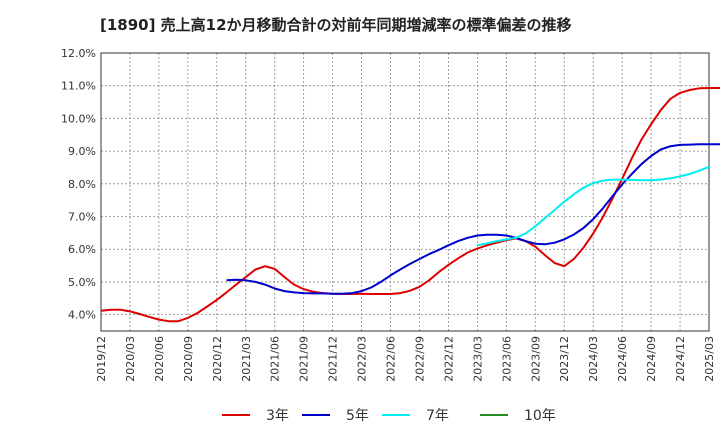 The image size is (720, 440). What do you see at coordinates (391, 359) in the screenshot?
I see `x-tick-label: 2022/06` at bounding box center [391, 359].